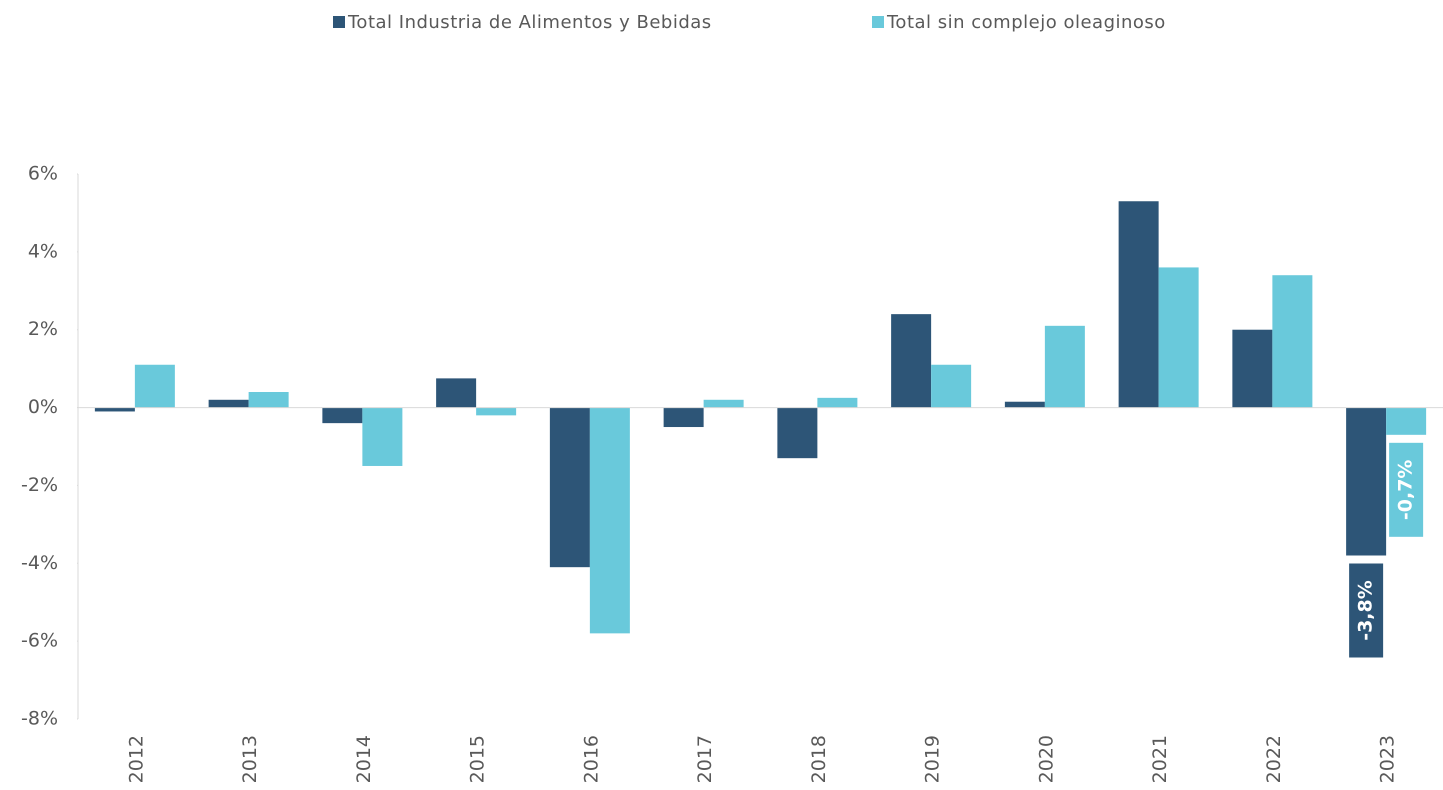  What do you see at coordinates (478, 759) in the screenshot?
I see `x-tick-label: 2015` at bounding box center [478, 759].